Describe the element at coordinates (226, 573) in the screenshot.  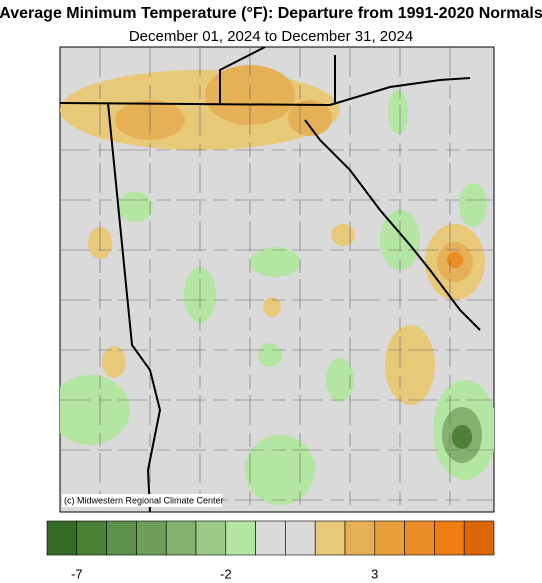
I see `colorbar-tick-label: -2` at that location.